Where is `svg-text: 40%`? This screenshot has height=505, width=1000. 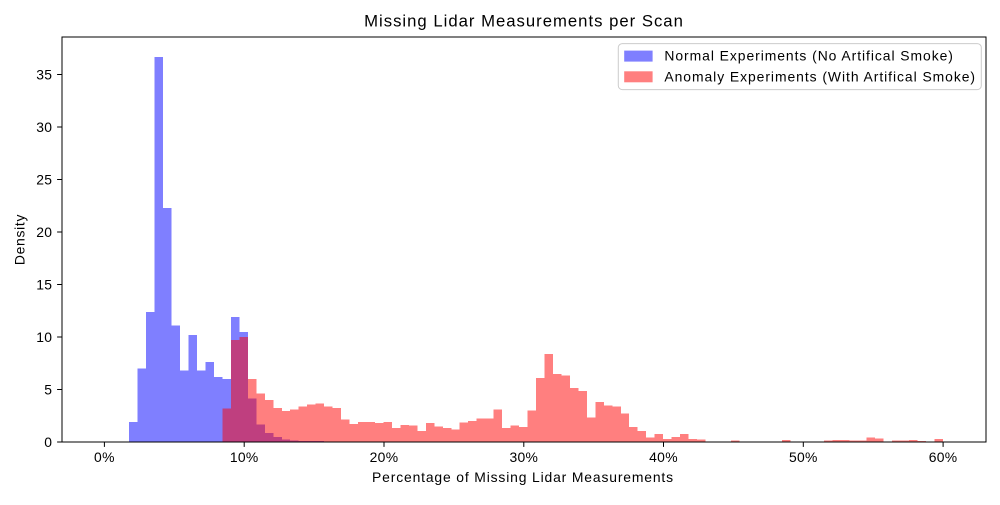
svg-text: 40% is located at coordinates (663, 457).